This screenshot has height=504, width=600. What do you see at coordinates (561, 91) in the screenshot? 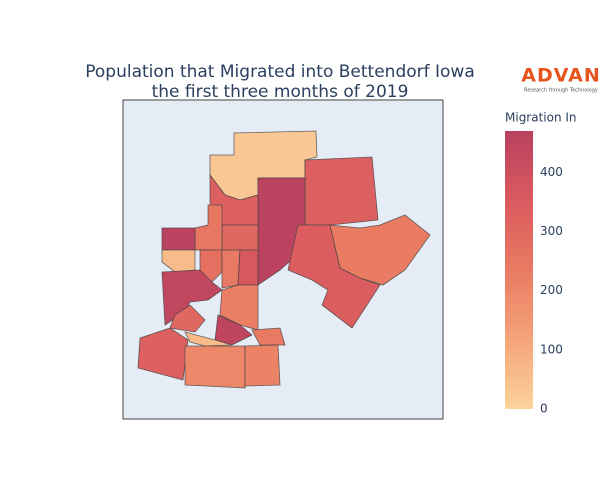
I see `logo-tagline: Research through Technology` at bounding box center [561, 91].